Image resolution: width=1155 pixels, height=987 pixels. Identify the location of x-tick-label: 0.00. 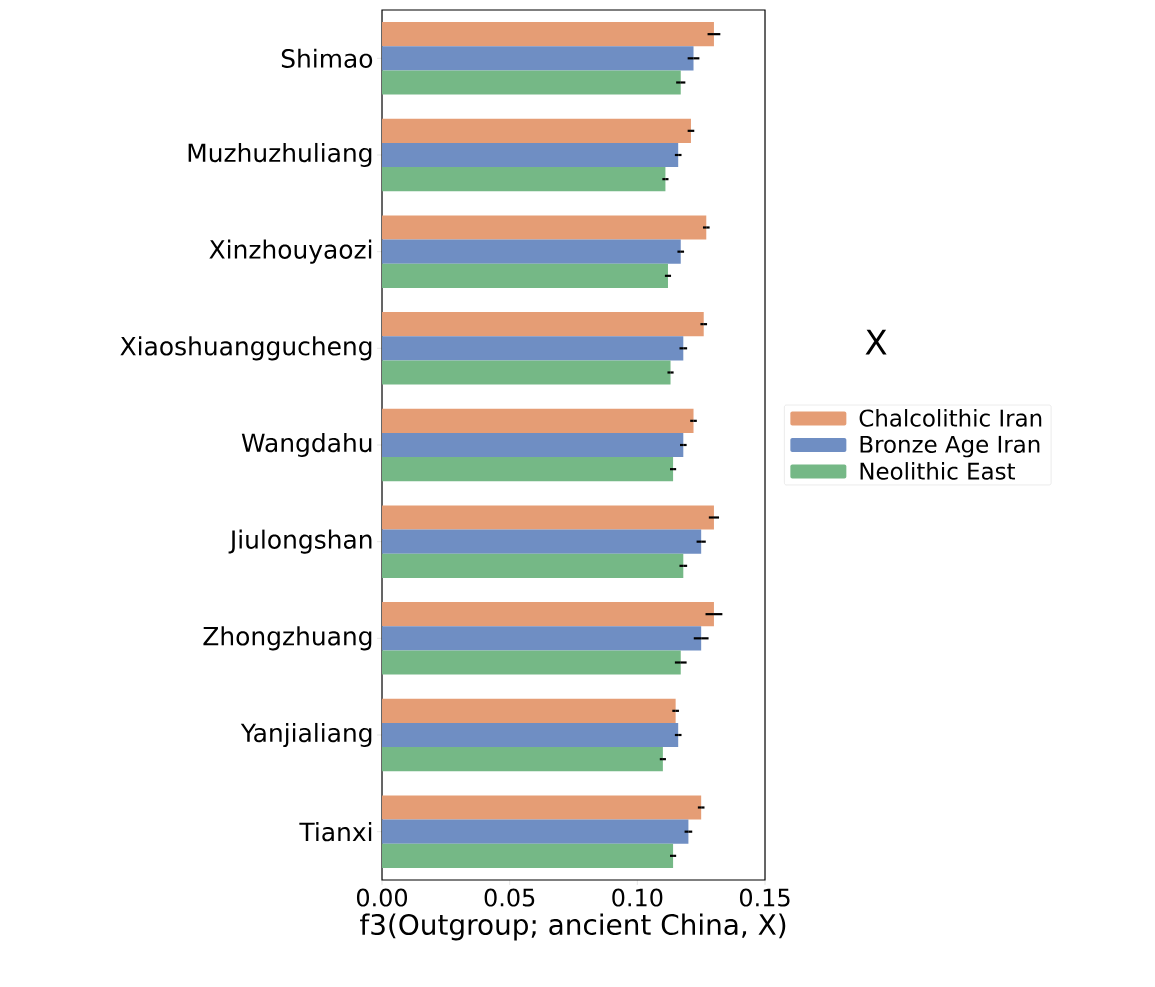
(382, 897).